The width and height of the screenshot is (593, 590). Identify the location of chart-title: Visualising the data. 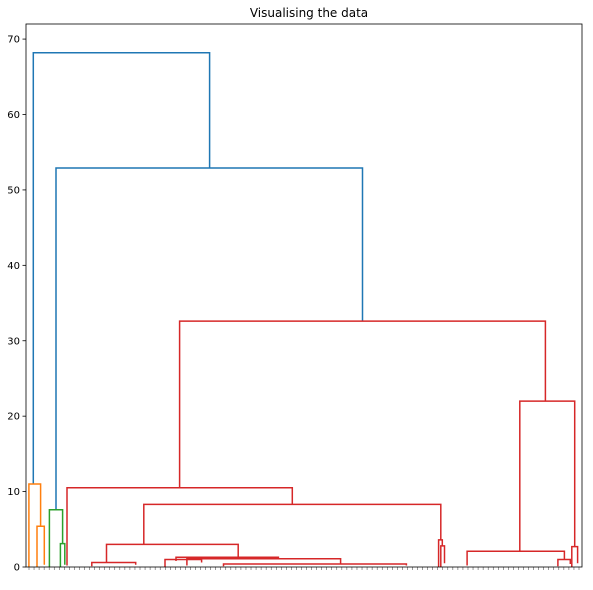
(309, 13).